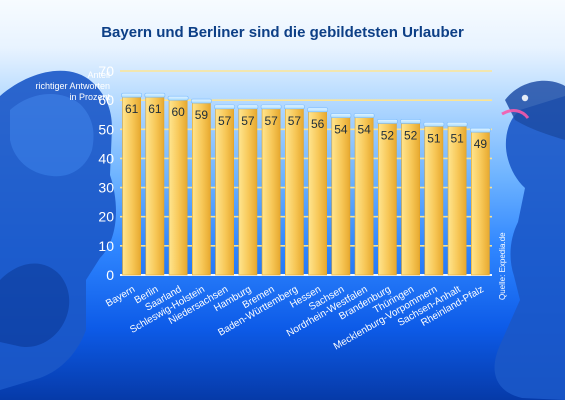 The width and height of the screenshot is (565, 400). What do you see at coordinates (481, 144) in the screenshot?
I see `bar-value-label: 49` at bounding box center [481, 144].